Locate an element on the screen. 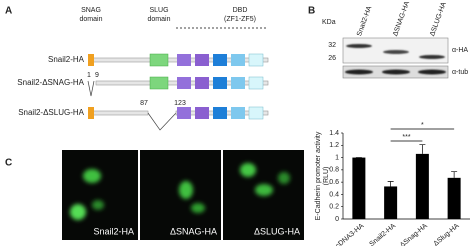  residue-number: 87 is located at coordinates (144, 103).